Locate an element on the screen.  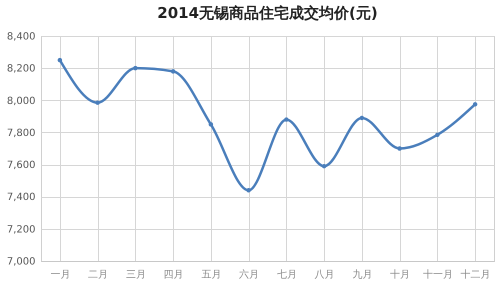
y-tick-label: 7,400 is located at coordinates (21, 198).